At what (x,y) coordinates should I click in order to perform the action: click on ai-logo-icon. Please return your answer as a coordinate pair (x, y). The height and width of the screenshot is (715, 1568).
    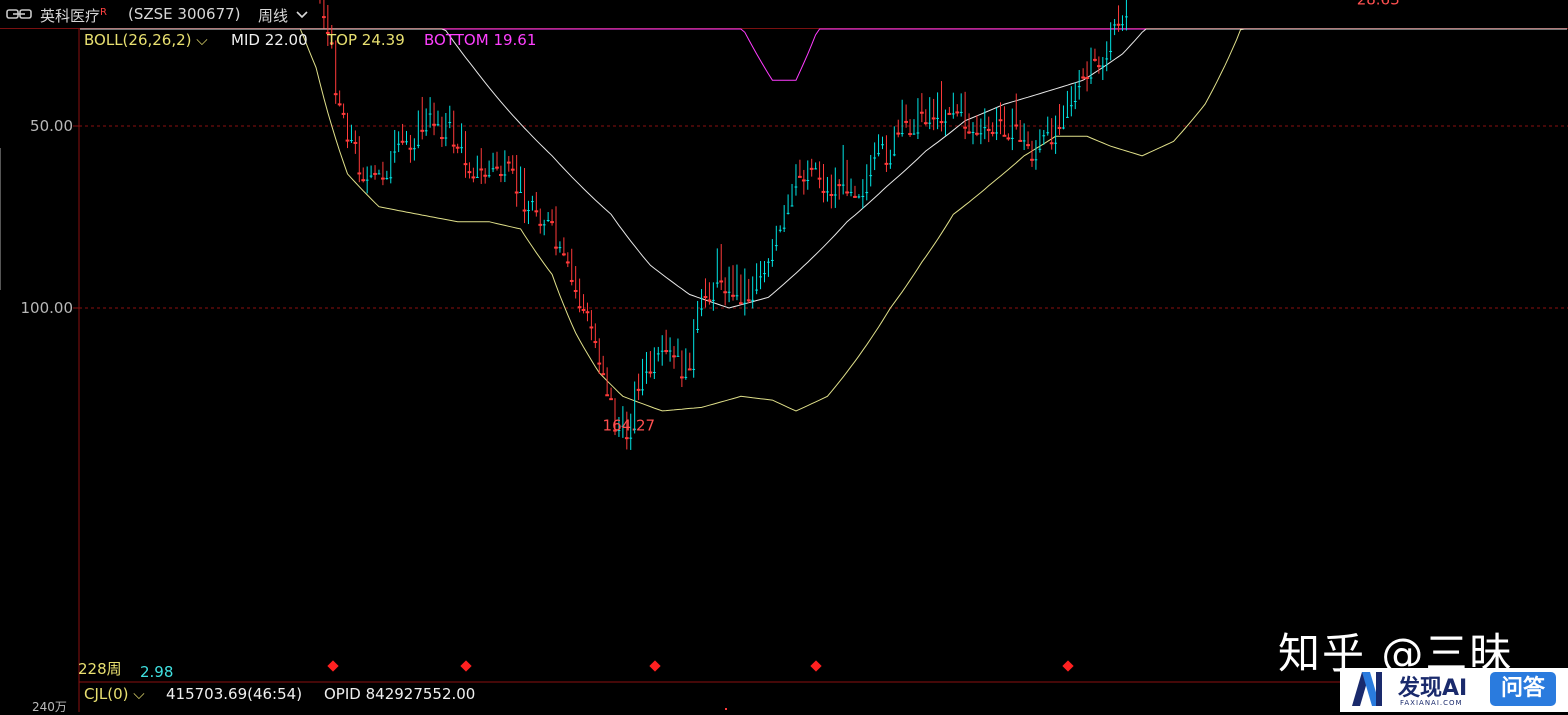
    Looking at the image, I should click on (1367, 689).